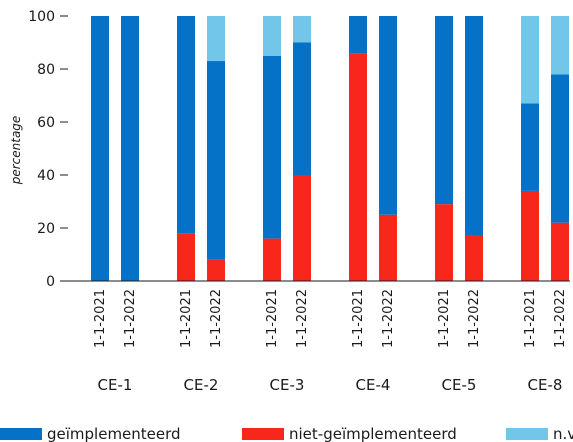  I want to click on bar-segment-ce-3-1-s0, so click(302, 228).